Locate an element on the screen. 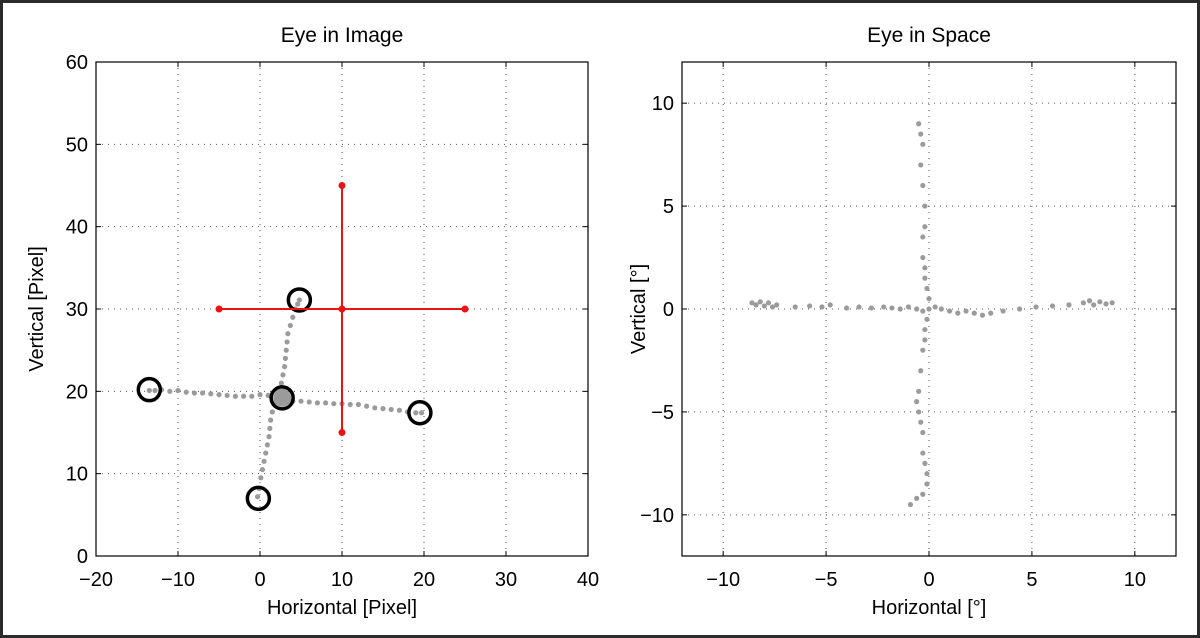 The width and height of the screenshot is (1200, 638). left-x-axis-label: Horizontal [Pixel] is located at coordinates (342, 608).